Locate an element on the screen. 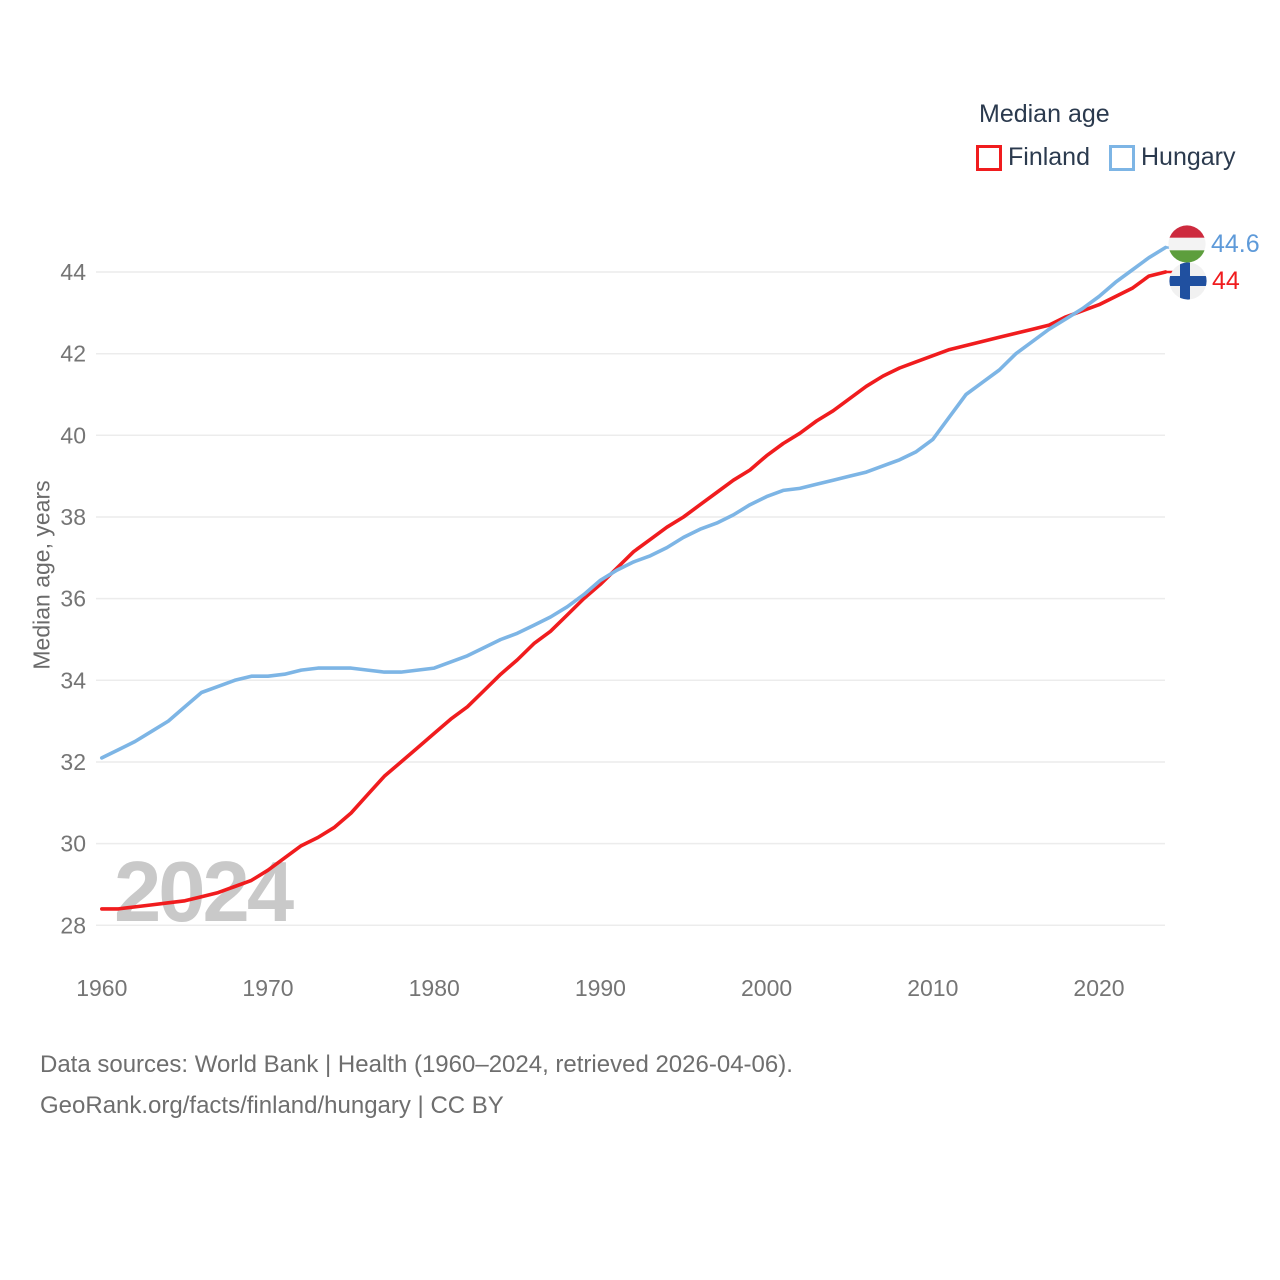  hungary-flag-icon is located at coordinates (1187, 244).